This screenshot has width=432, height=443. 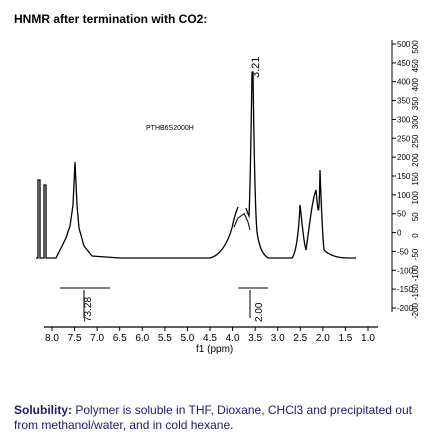 I want to click on right-tick-label: 500, so click(x=404, y=44).